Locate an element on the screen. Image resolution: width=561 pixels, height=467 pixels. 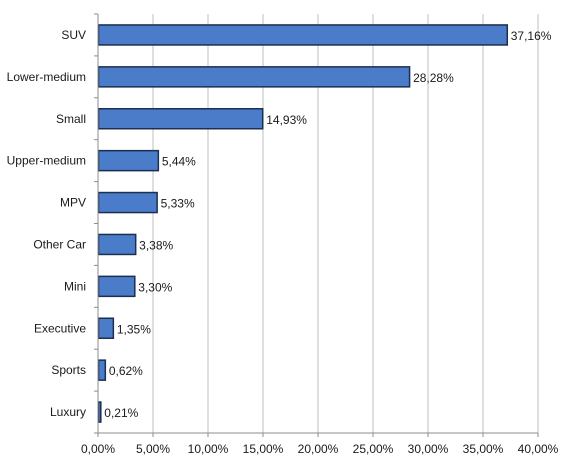
category-label: Executive is located at coordinates (60, 328).